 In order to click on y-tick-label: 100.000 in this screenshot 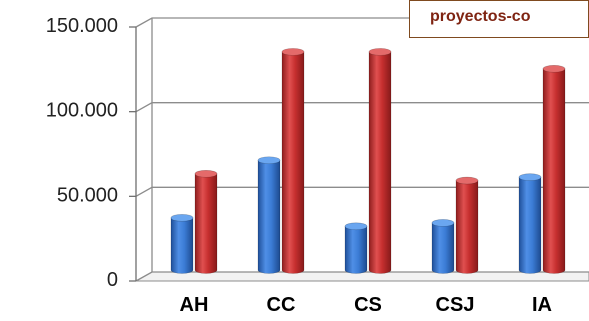, I will do `click(82, 111)`.